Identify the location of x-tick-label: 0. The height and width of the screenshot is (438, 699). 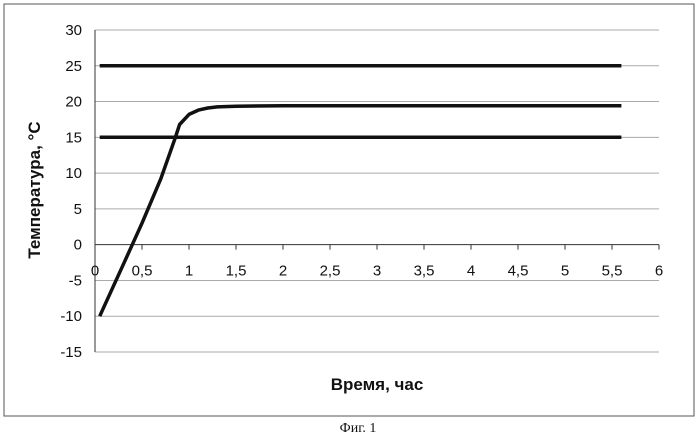
(95, 271).